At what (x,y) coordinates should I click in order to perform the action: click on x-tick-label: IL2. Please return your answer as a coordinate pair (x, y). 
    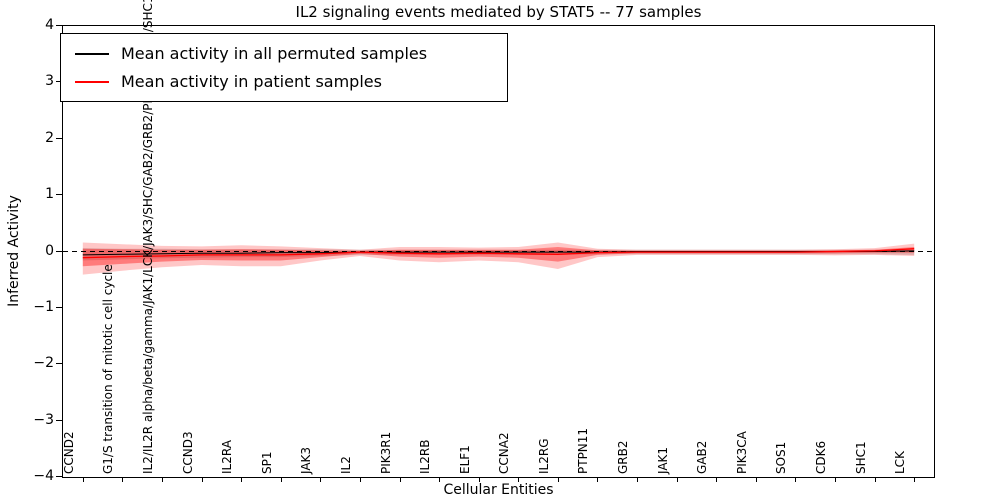
    Looking at the image, I should click on (346, 465).